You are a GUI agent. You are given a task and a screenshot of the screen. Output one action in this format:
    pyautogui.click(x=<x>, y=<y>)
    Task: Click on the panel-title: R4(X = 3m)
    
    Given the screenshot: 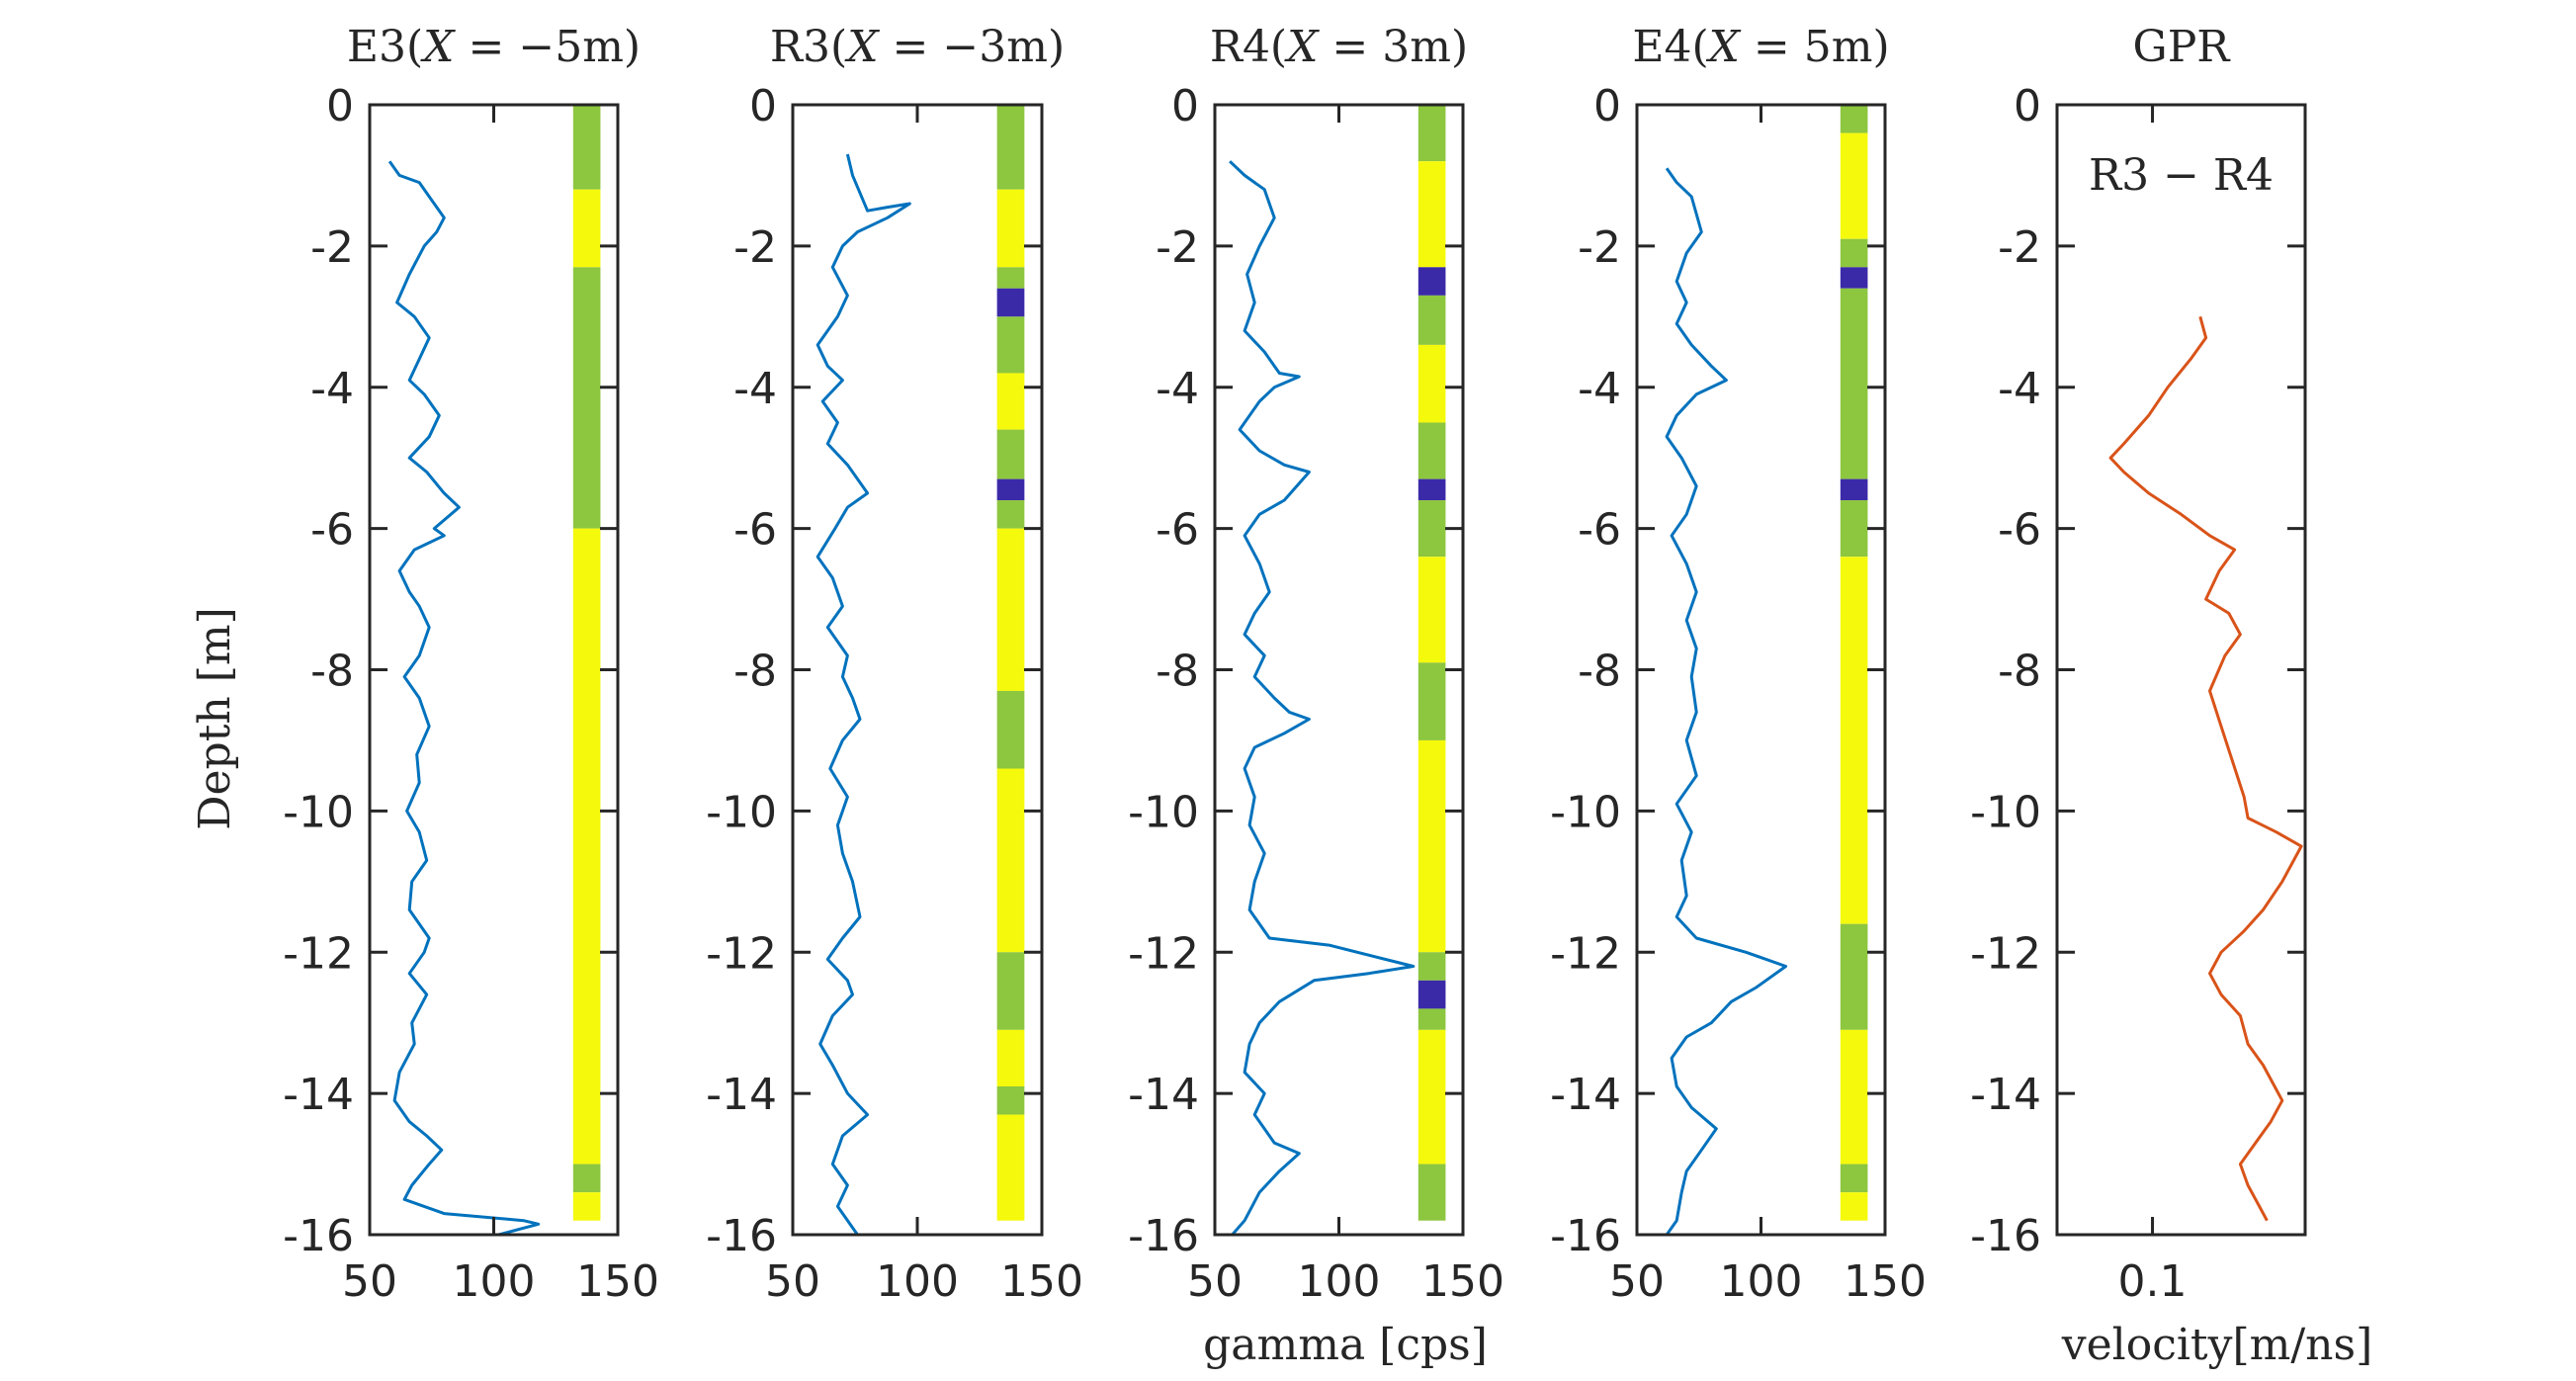 What is the action you would take?
    pyautogui.click(x=1339, y=47)
    